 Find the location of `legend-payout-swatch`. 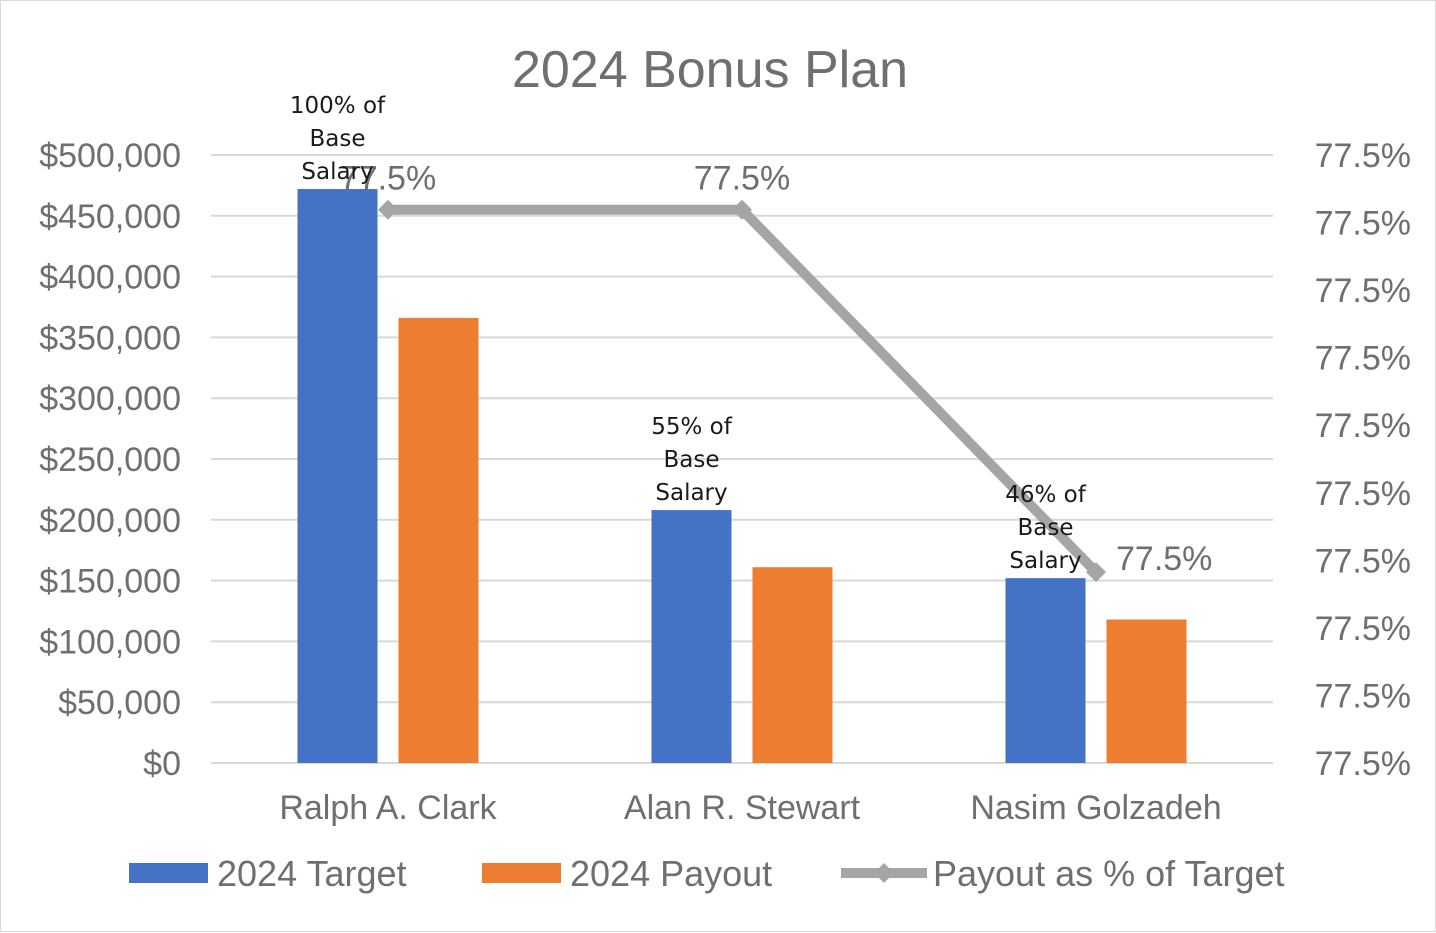

legend-payout-swatch is located at coordinates (521, 873).